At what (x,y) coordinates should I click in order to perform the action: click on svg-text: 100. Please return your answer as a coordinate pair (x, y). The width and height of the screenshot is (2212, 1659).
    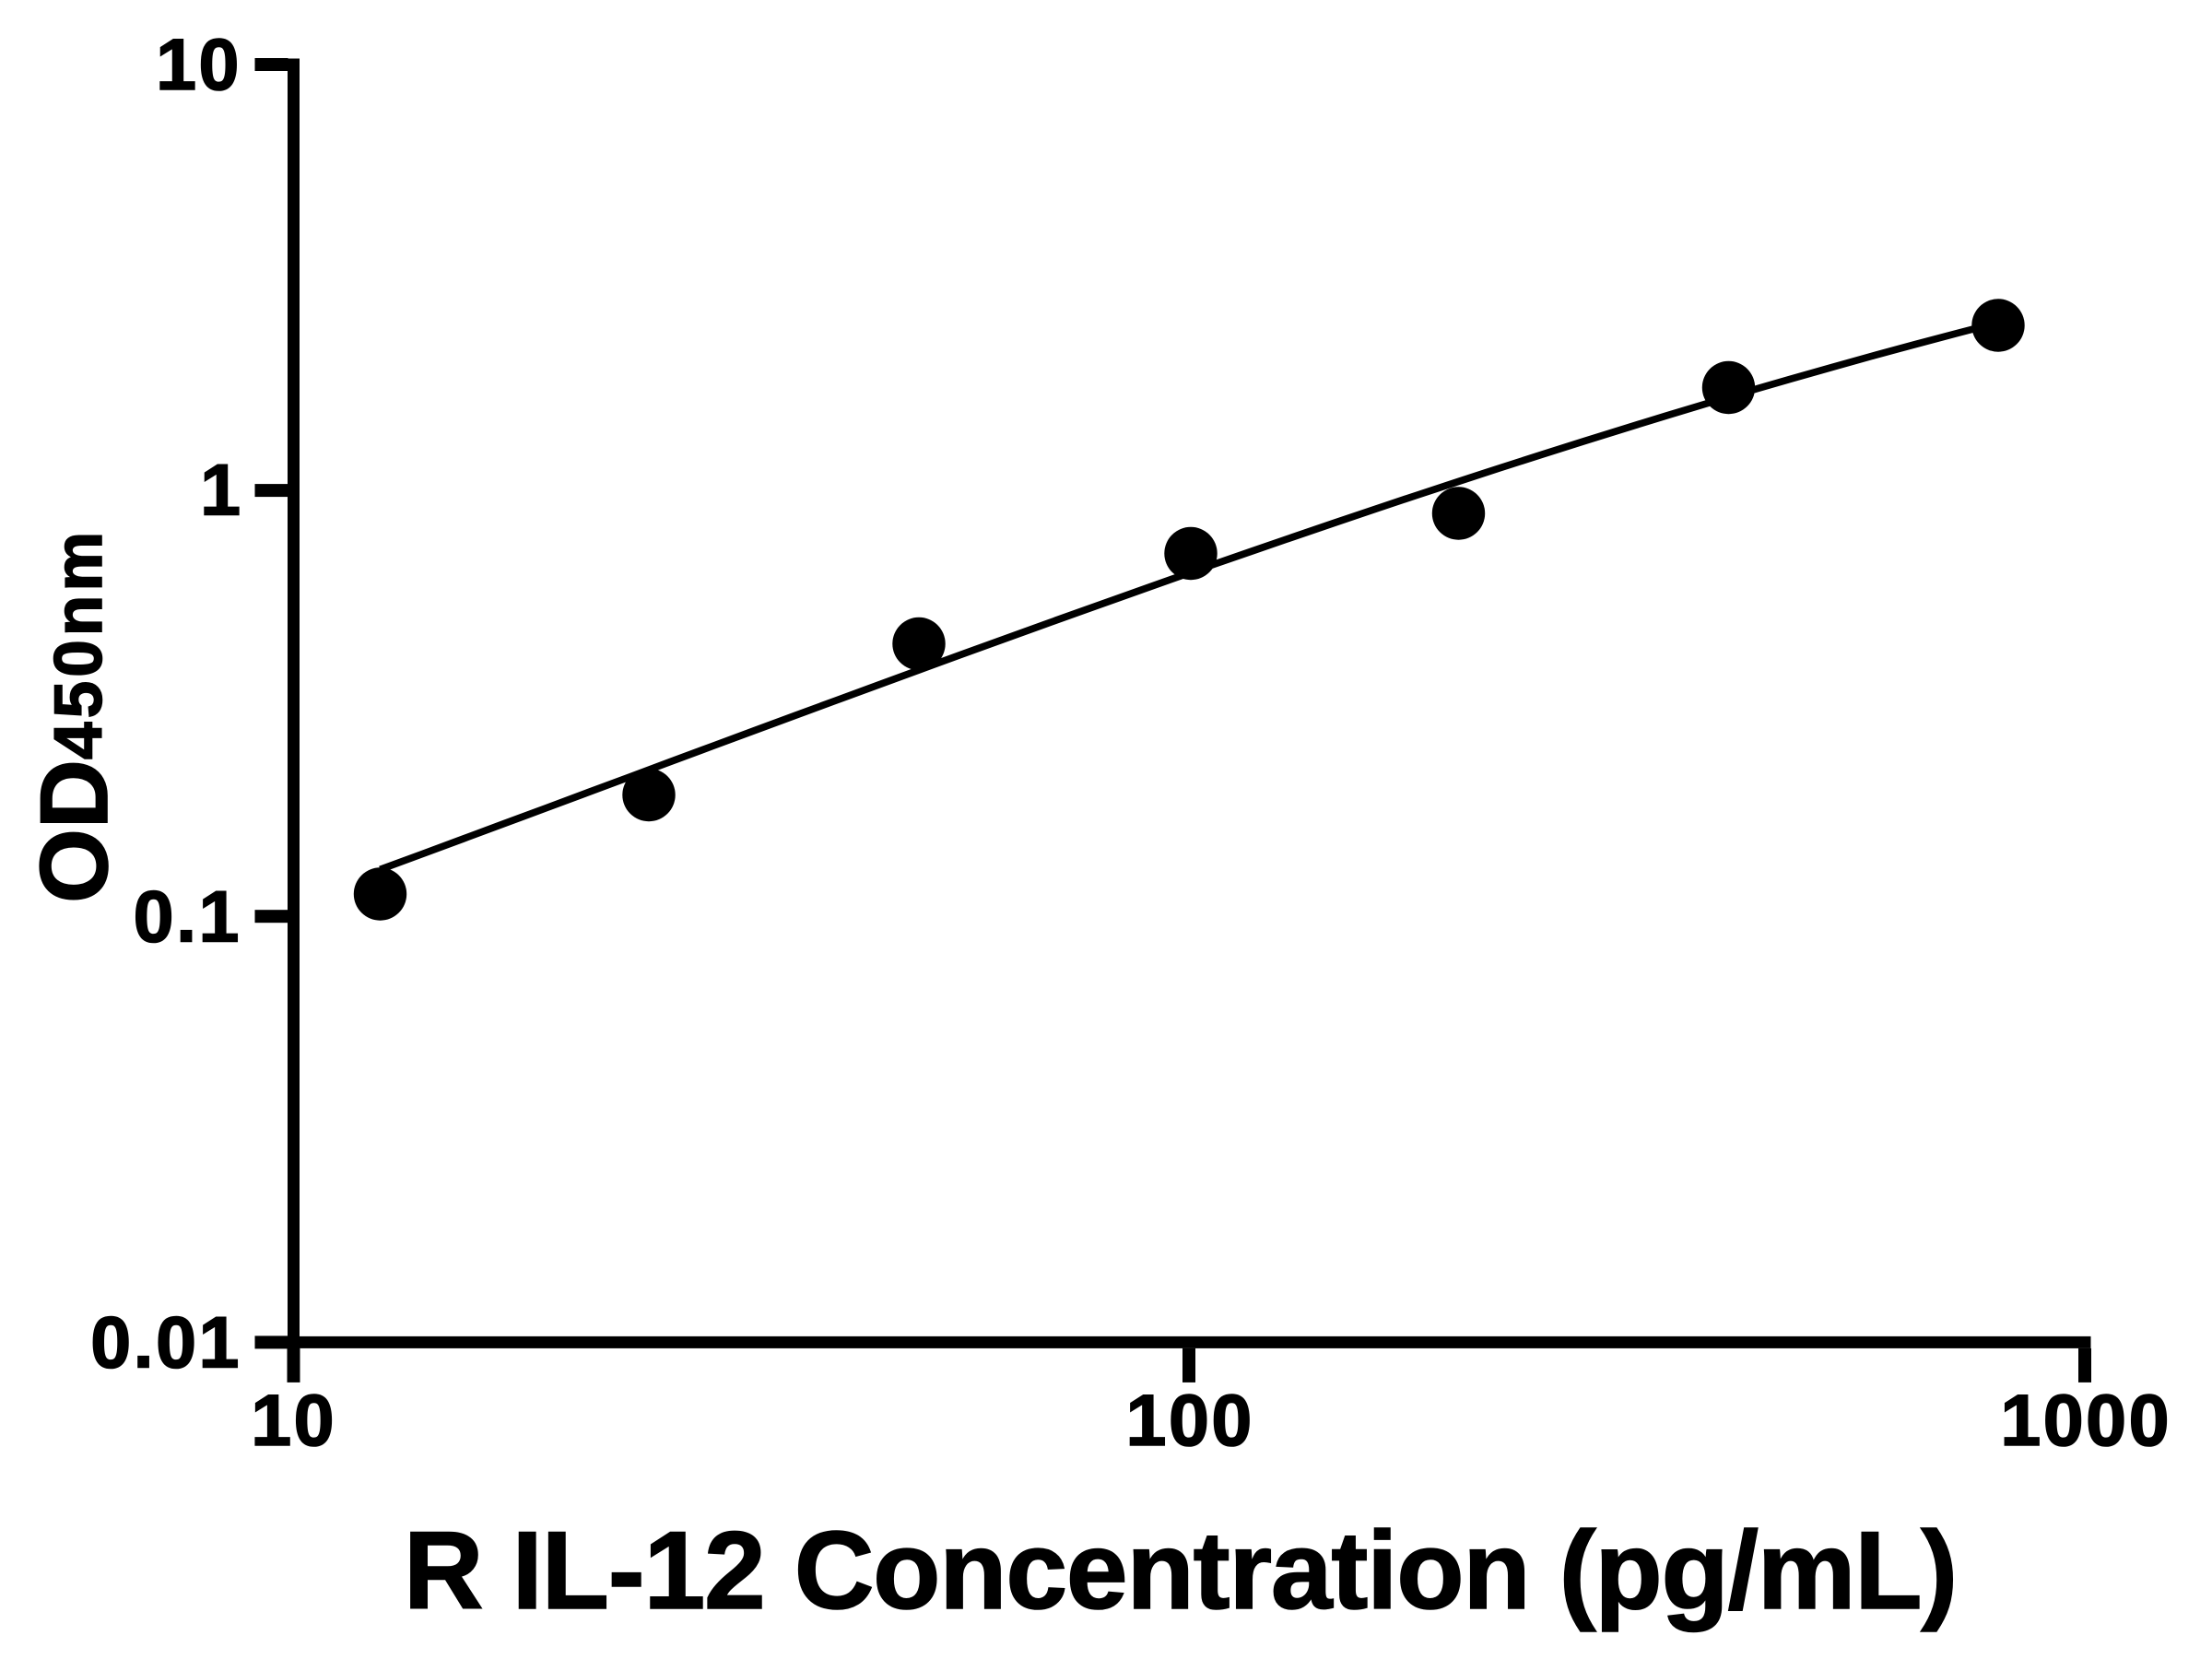
    Looking at the image, I should click on (1190, 1420).